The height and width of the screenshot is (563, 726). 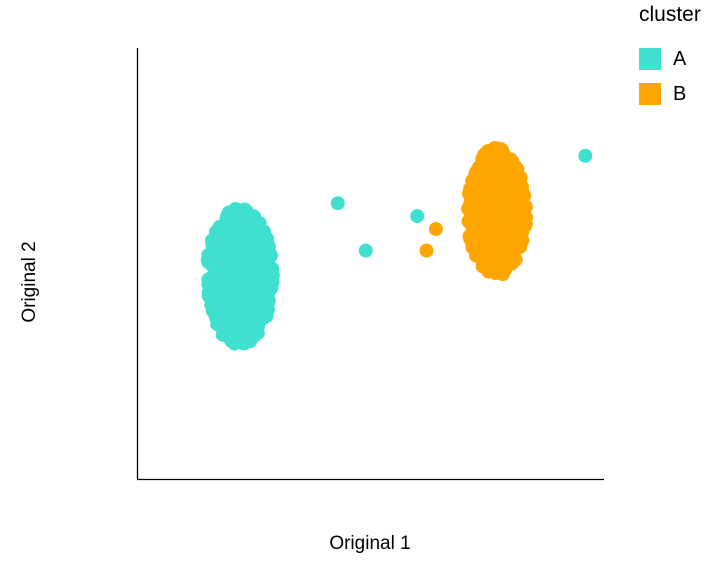 What do you see at coordinates (663, 59) in the screenshot?
I see `legend-entry-a: A` at bounding box center [663, 59].